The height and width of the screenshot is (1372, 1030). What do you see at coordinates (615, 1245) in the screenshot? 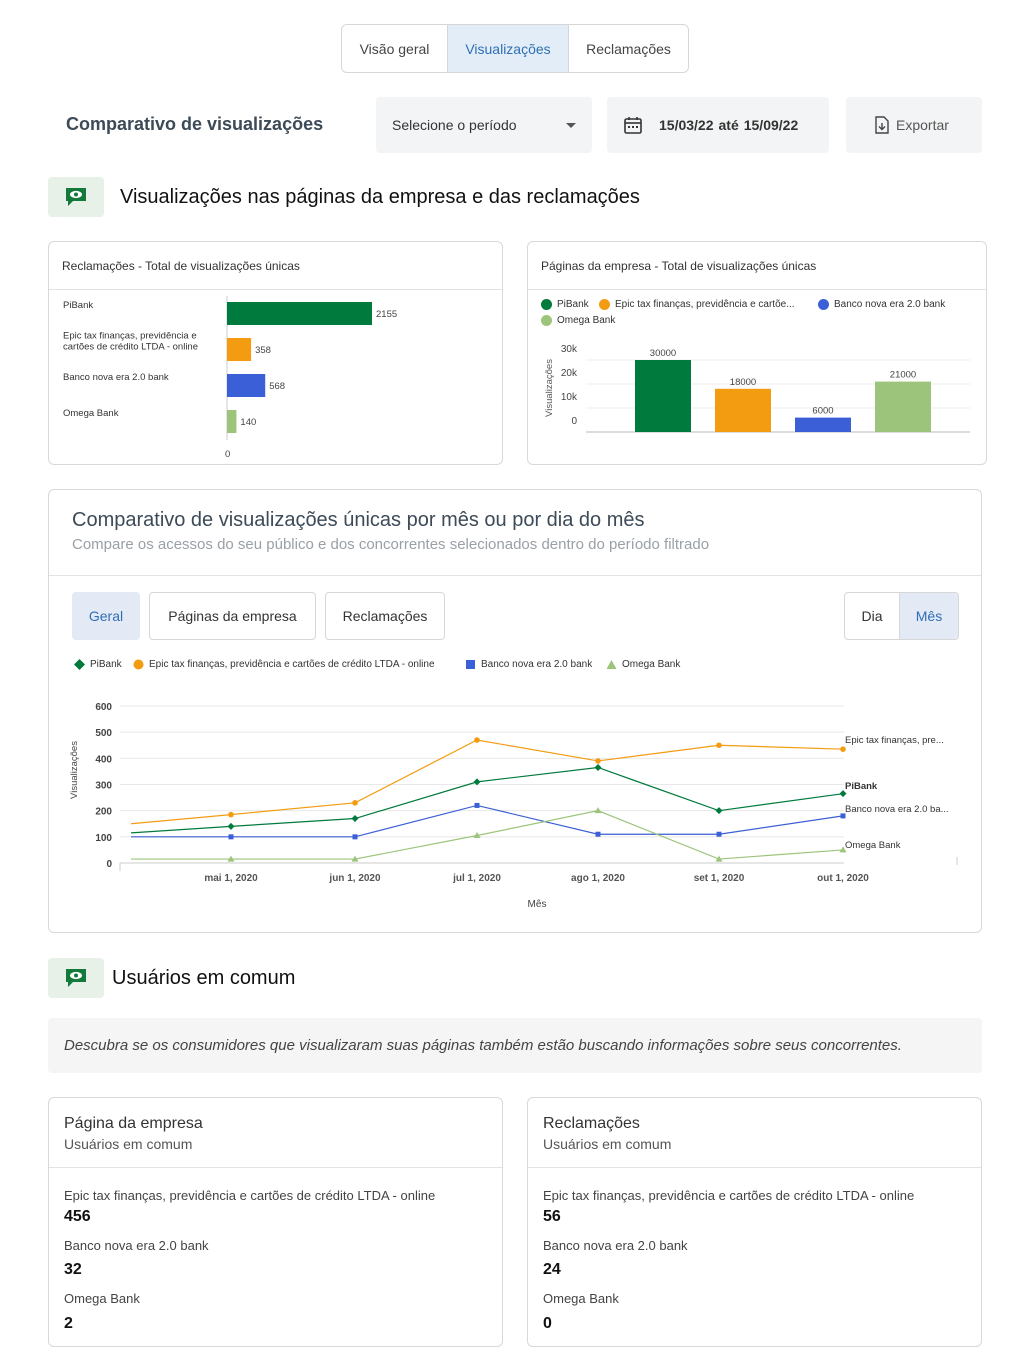
I see `row-label: Banco nova era 2.0 bank` at bounding box center [615, 1245].